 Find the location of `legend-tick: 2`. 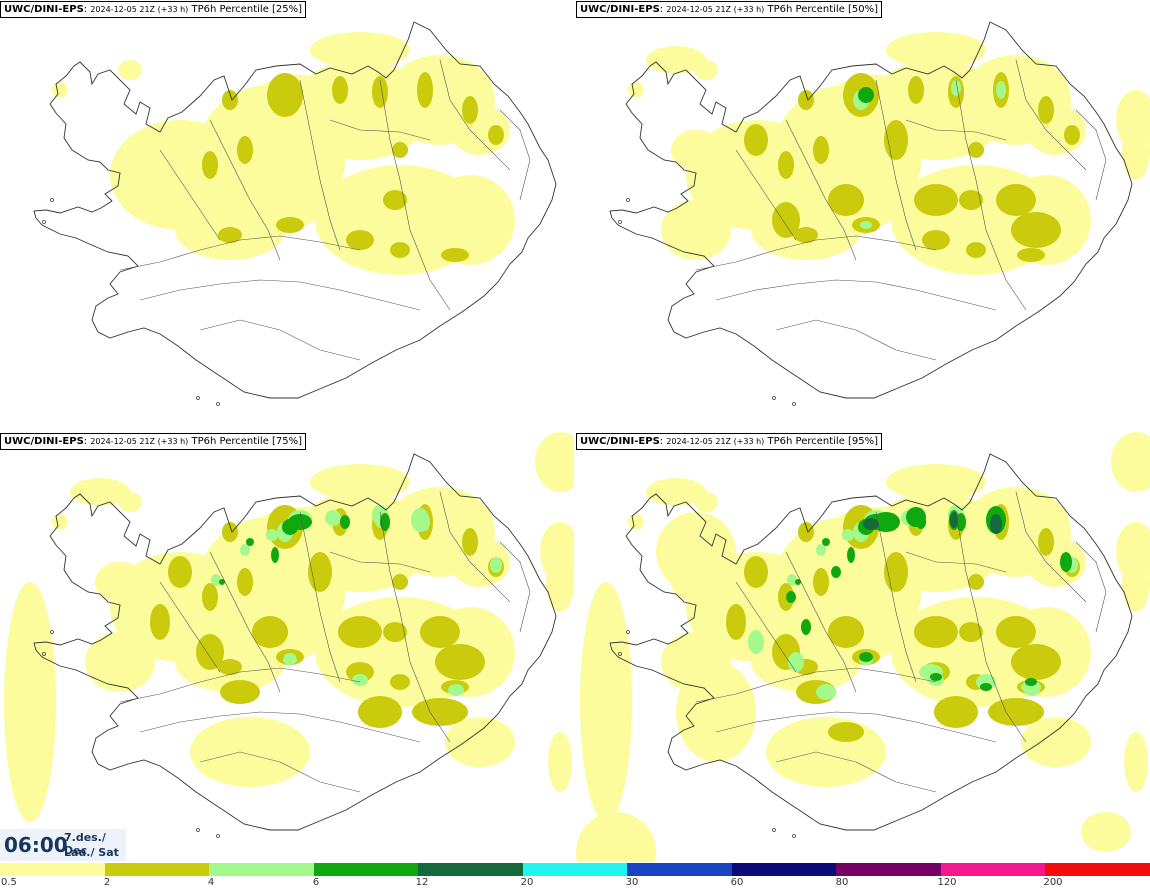

legend-tick: 2 is located at coordinates (107, 882).